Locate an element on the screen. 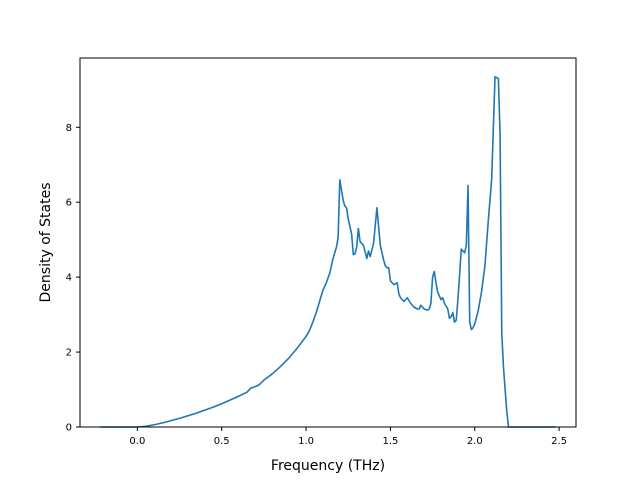  x-axis-ticks: 0.0 0.5 1.0 1.5 2.0 2.5 is located at coordinates (348, 437).